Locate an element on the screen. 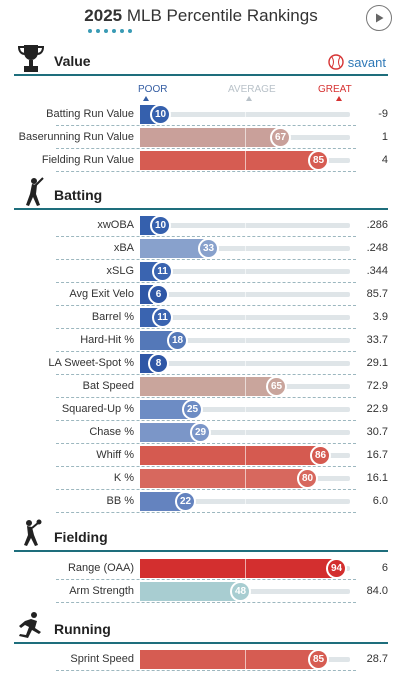  metric-value: 16.1 is located at coordinates (377, 478).